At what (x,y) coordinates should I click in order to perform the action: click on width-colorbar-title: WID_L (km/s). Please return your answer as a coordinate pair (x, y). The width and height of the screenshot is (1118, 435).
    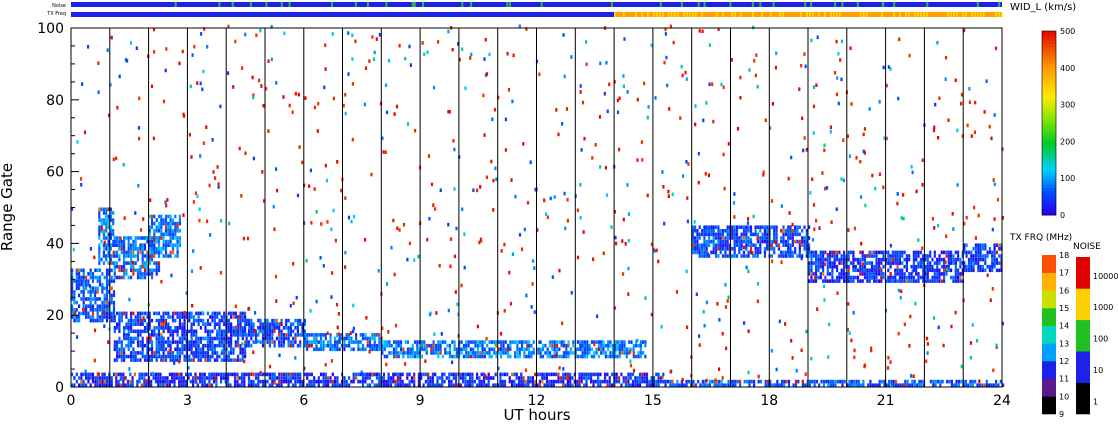
    Looking at the image, I should click on (1043, 7).